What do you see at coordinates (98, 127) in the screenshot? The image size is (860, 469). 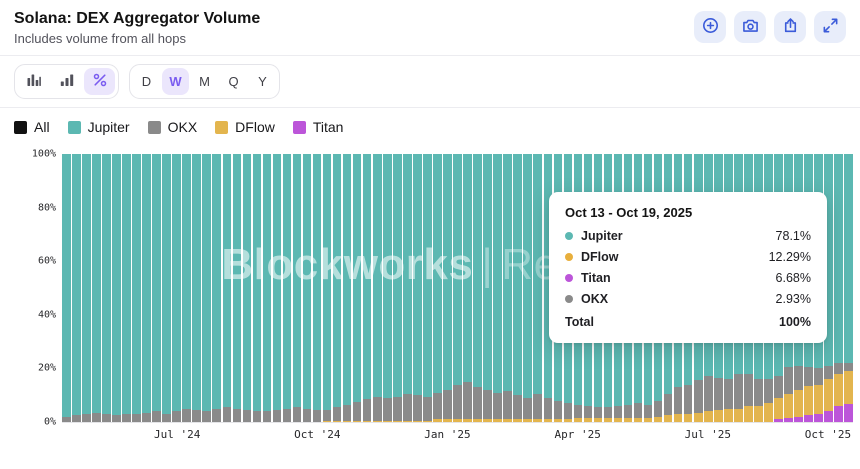 I see `legend-item-jupiter: Jupiter` at bounding box center [98, 127].